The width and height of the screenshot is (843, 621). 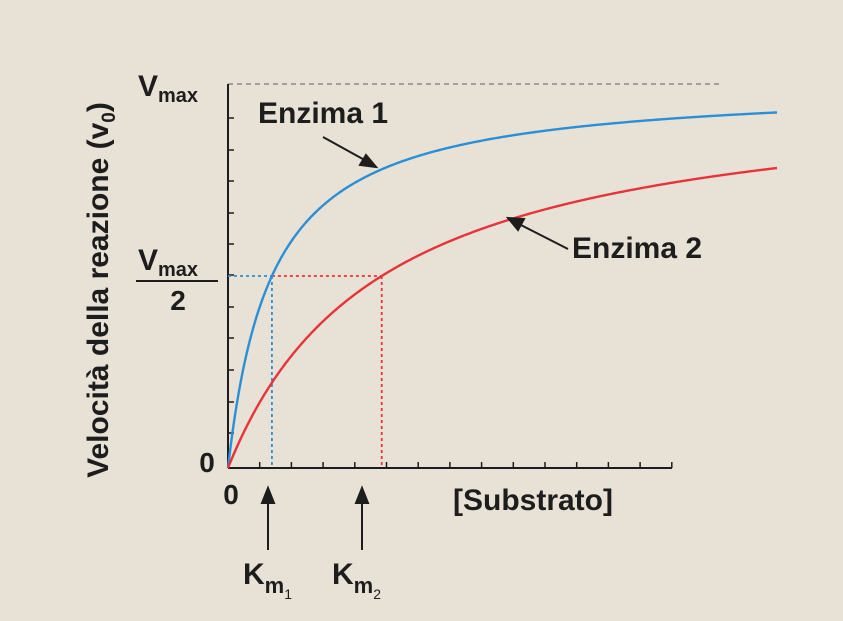 I want to click on x-axis-ticks, so click(x=465, y=465).